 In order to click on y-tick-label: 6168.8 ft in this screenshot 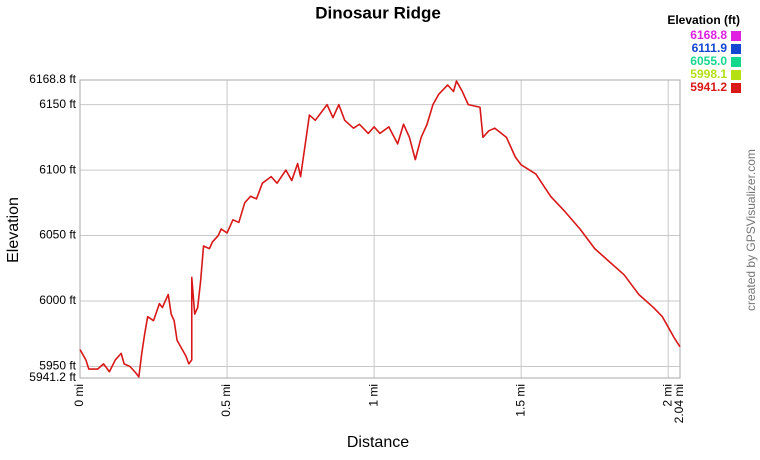, I will do `click(52, 79)`.